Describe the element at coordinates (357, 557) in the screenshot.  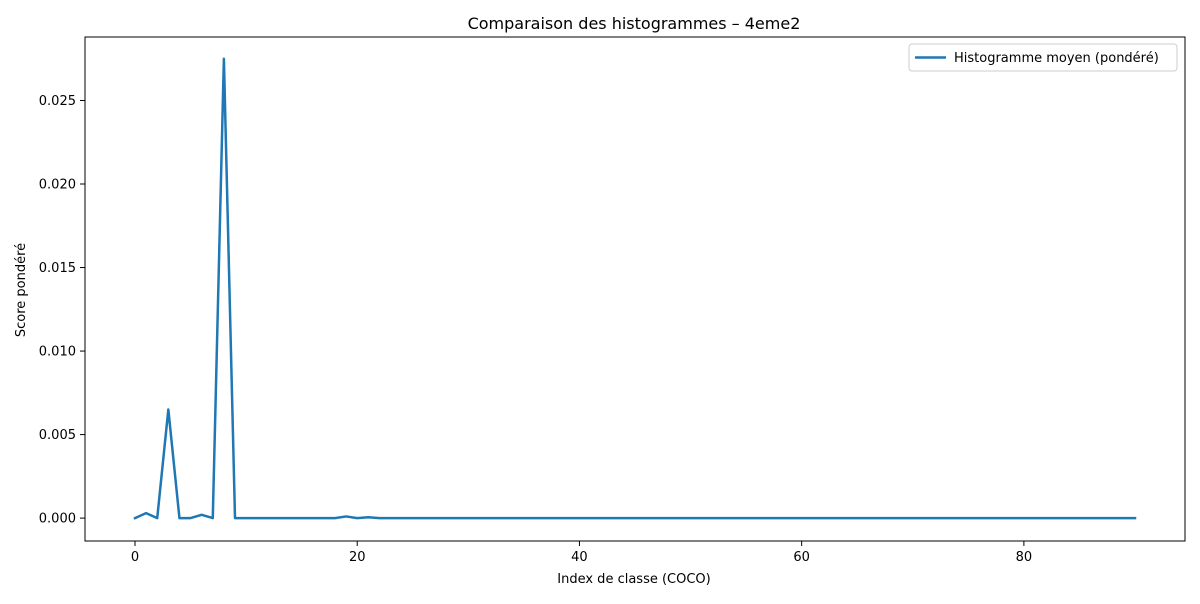
I see `x-tick-label: 20` at that location.